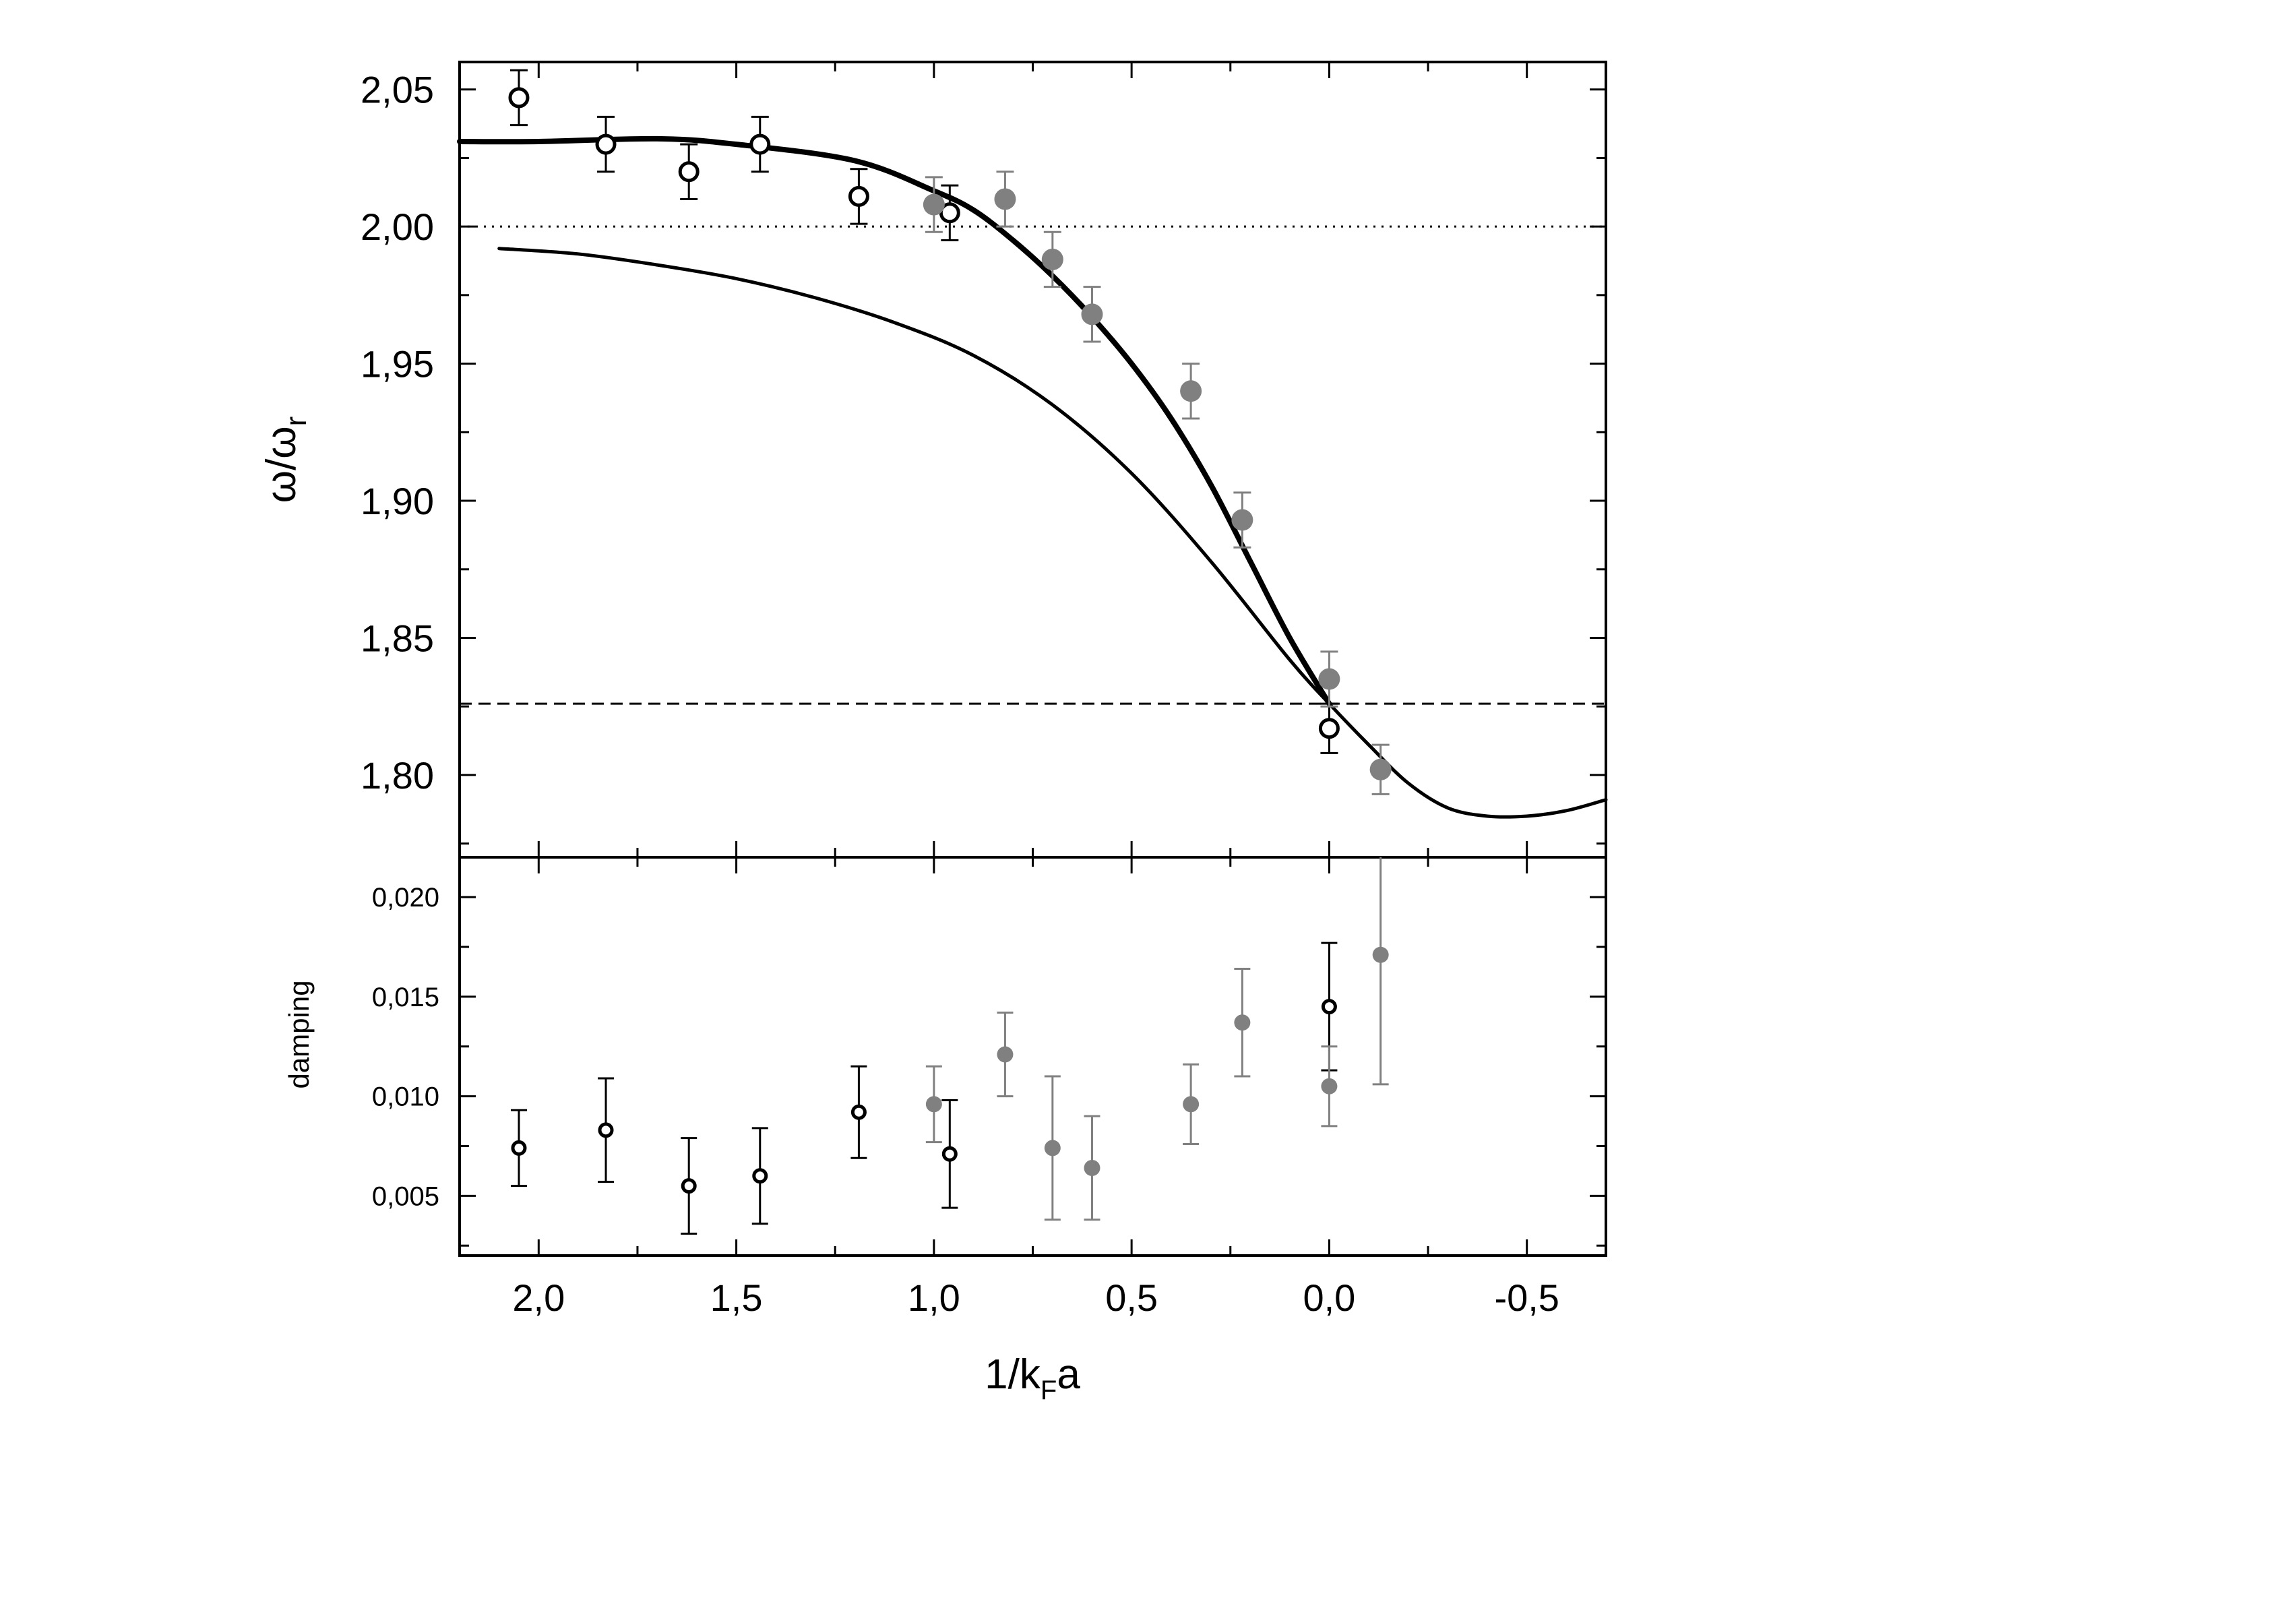  Describe the element at coordinates (1526, 1298) in the screenshot. I see `x-tick-label: -0,5` at that location.